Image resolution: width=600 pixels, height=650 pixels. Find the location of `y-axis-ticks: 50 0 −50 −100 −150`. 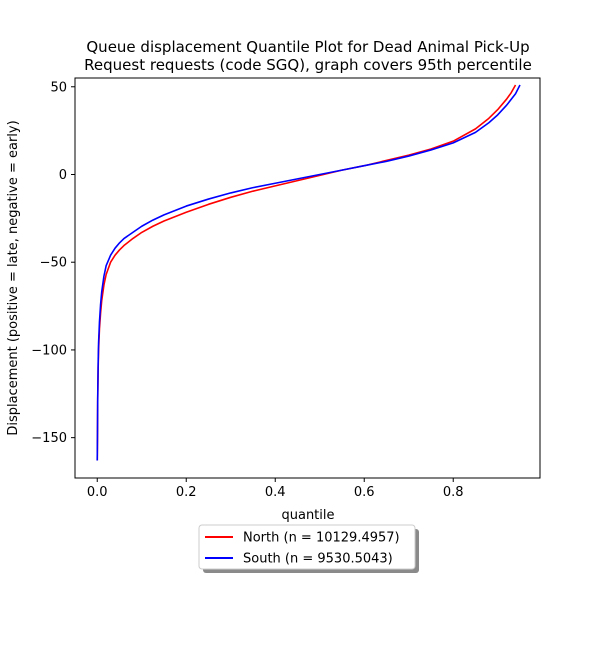

y-axis-ticks: 50 0 −50 −100 −150 is located at coordinates (53, 263).